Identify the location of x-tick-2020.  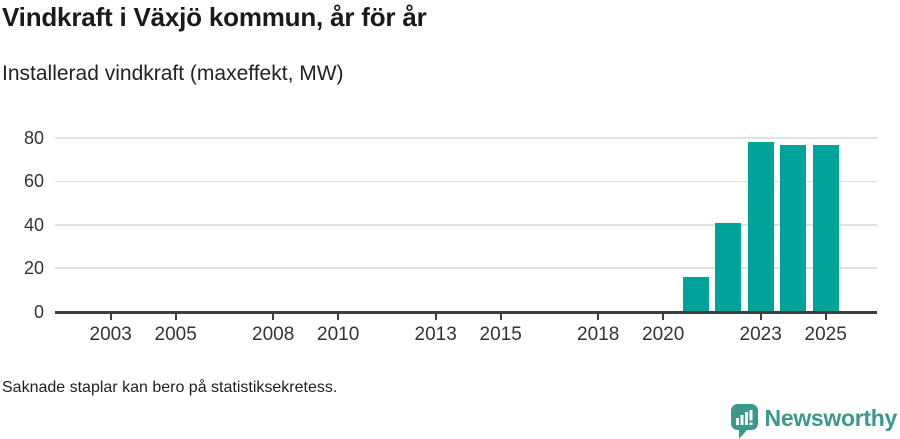
(663, 317).